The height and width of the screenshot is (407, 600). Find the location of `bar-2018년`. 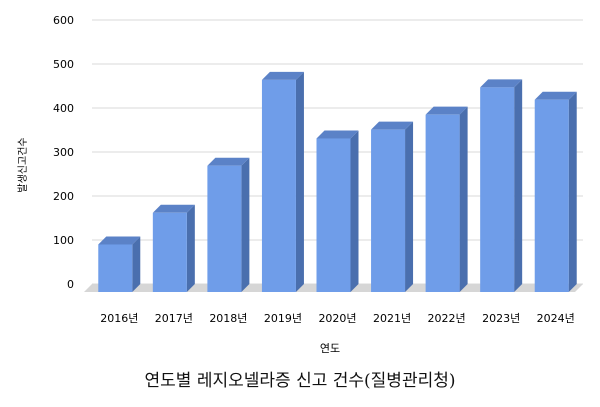

bar-2018년 is located at coordinates (228, 224).